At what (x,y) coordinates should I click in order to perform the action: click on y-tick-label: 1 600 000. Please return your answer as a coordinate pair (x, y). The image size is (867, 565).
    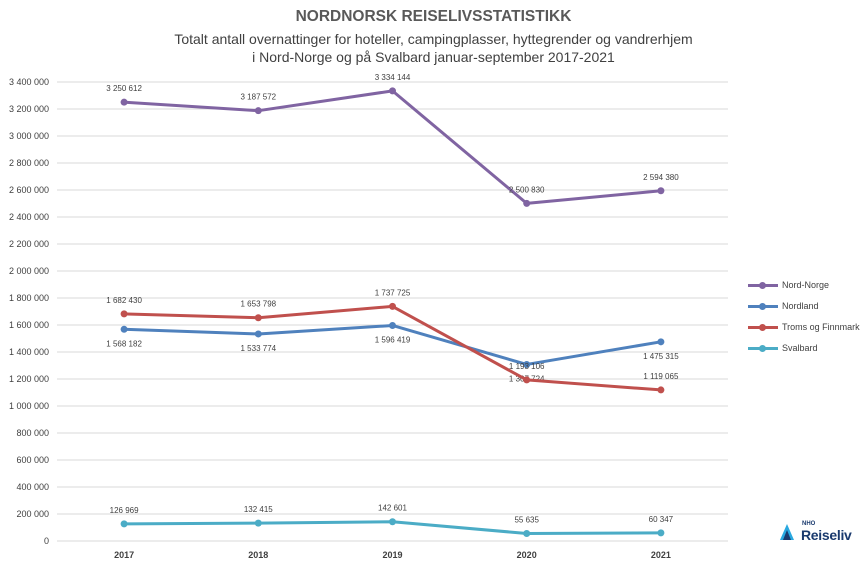
    Looking at the image, I should click on (29, 325).